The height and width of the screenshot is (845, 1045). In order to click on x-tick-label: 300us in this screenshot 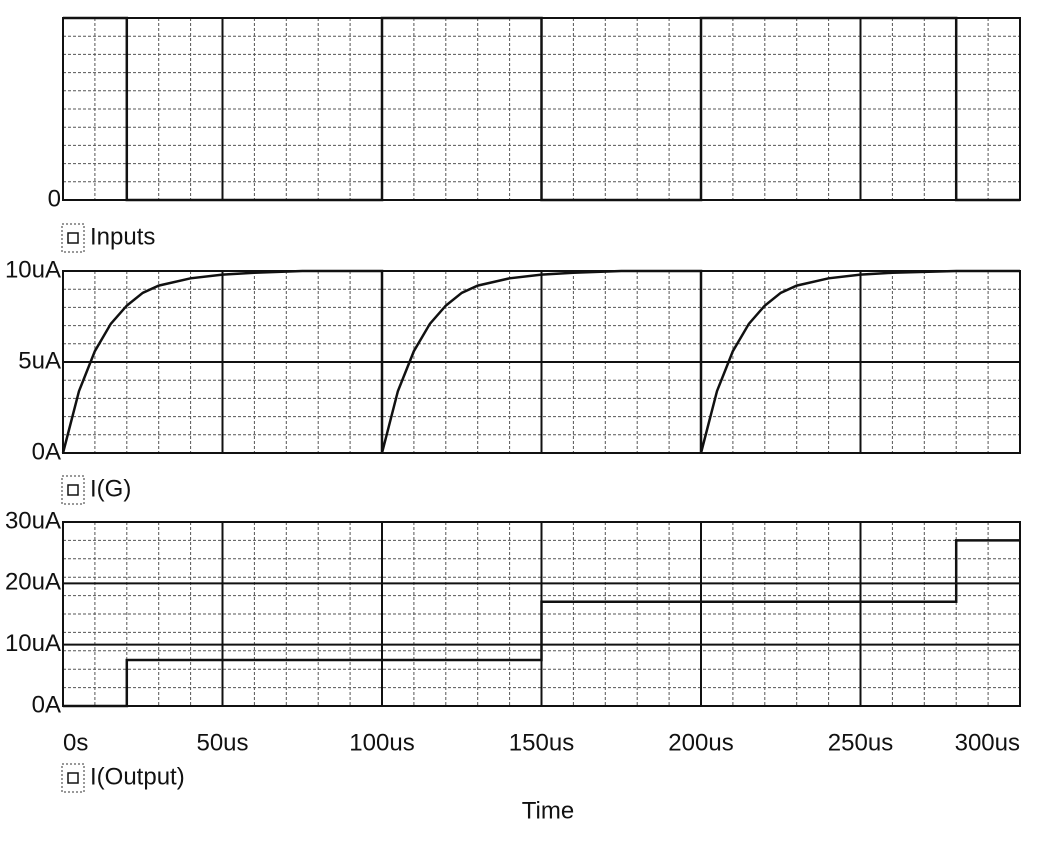, I will do `click(987, 742)`.